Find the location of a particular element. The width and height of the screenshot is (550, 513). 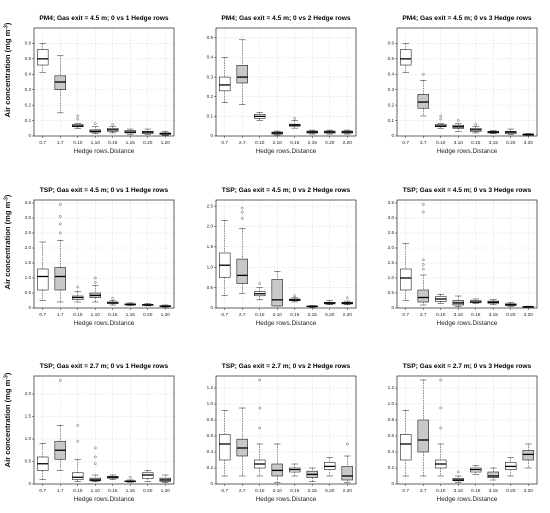

x-tick-label: 3.15 is located at coordinates (494, 143).